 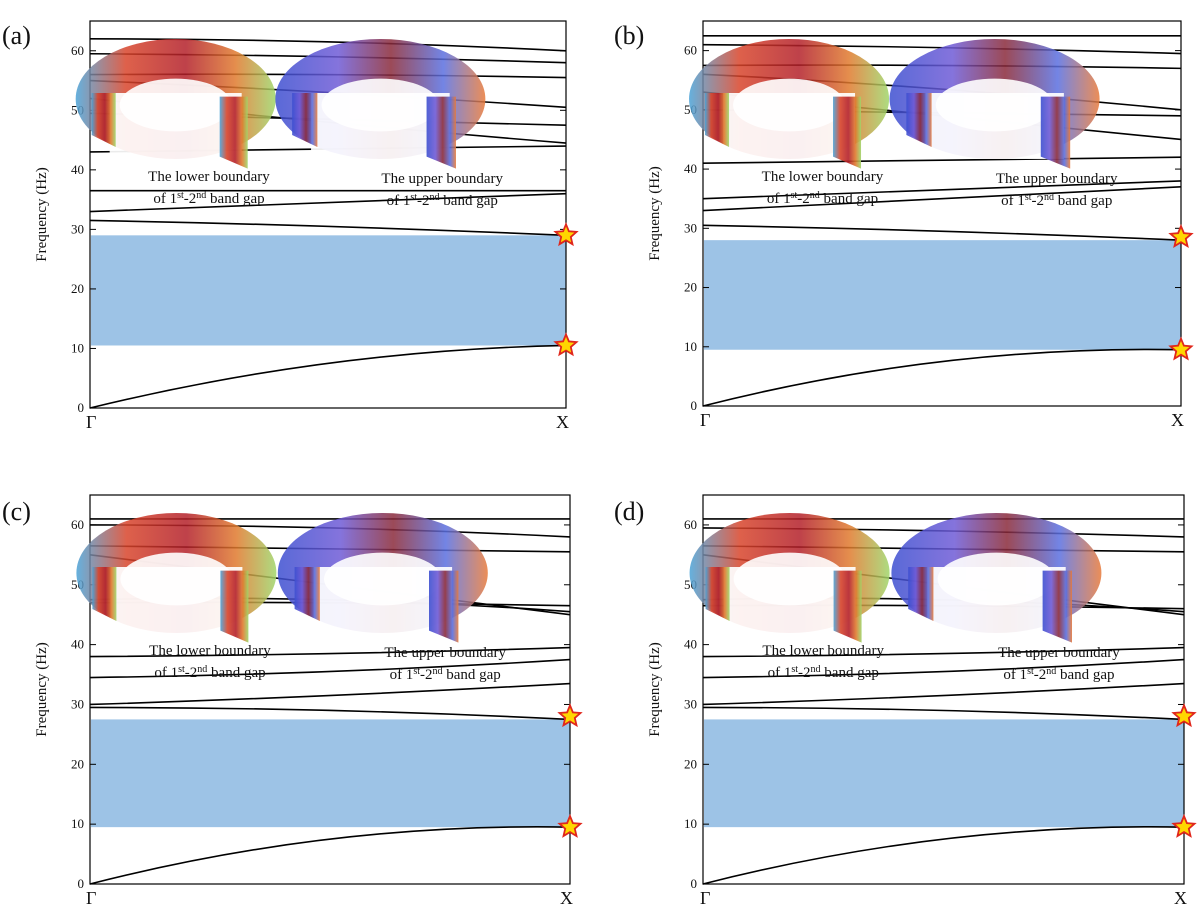 I want to click on panel-label: (a), so click(x=16, y=35).